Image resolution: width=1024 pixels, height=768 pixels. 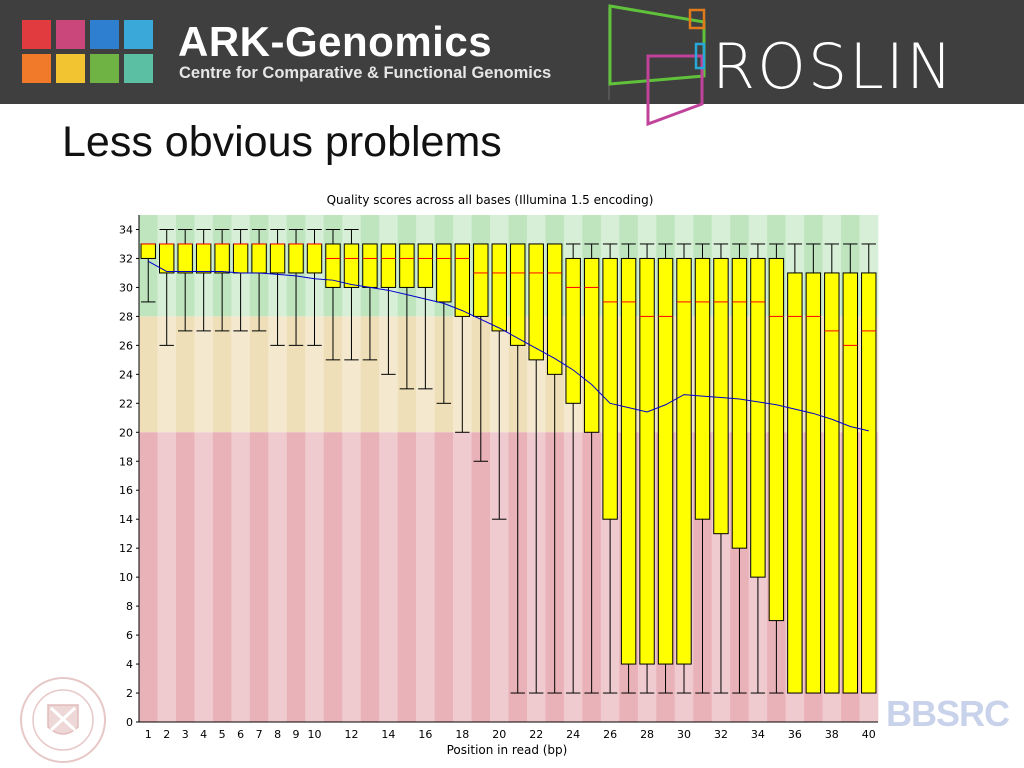 What do you see at coordinates (335, 41) in the screenshot?
I see `brand-title: ARK-Genomics` at bounding box center [335, 41].